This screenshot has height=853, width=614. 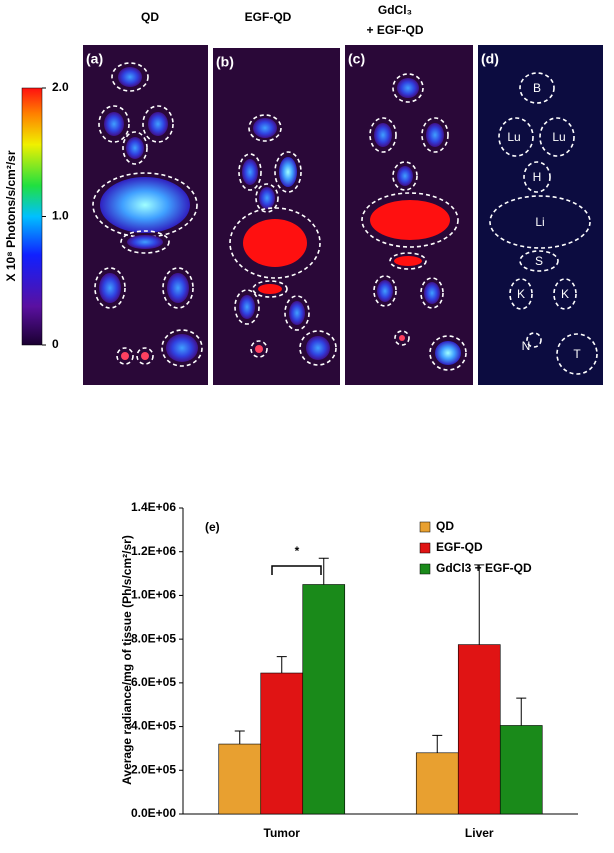 What do you see at coordinates (55, 344) in the screenshot?
I see `colorbar-tick-label: 0` at bounding box center [55, 344].